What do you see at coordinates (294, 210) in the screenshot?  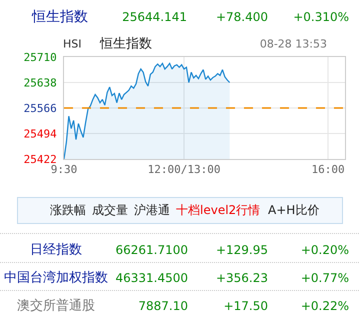 I see `text: A+H比价` at bounding box center [294, 210].